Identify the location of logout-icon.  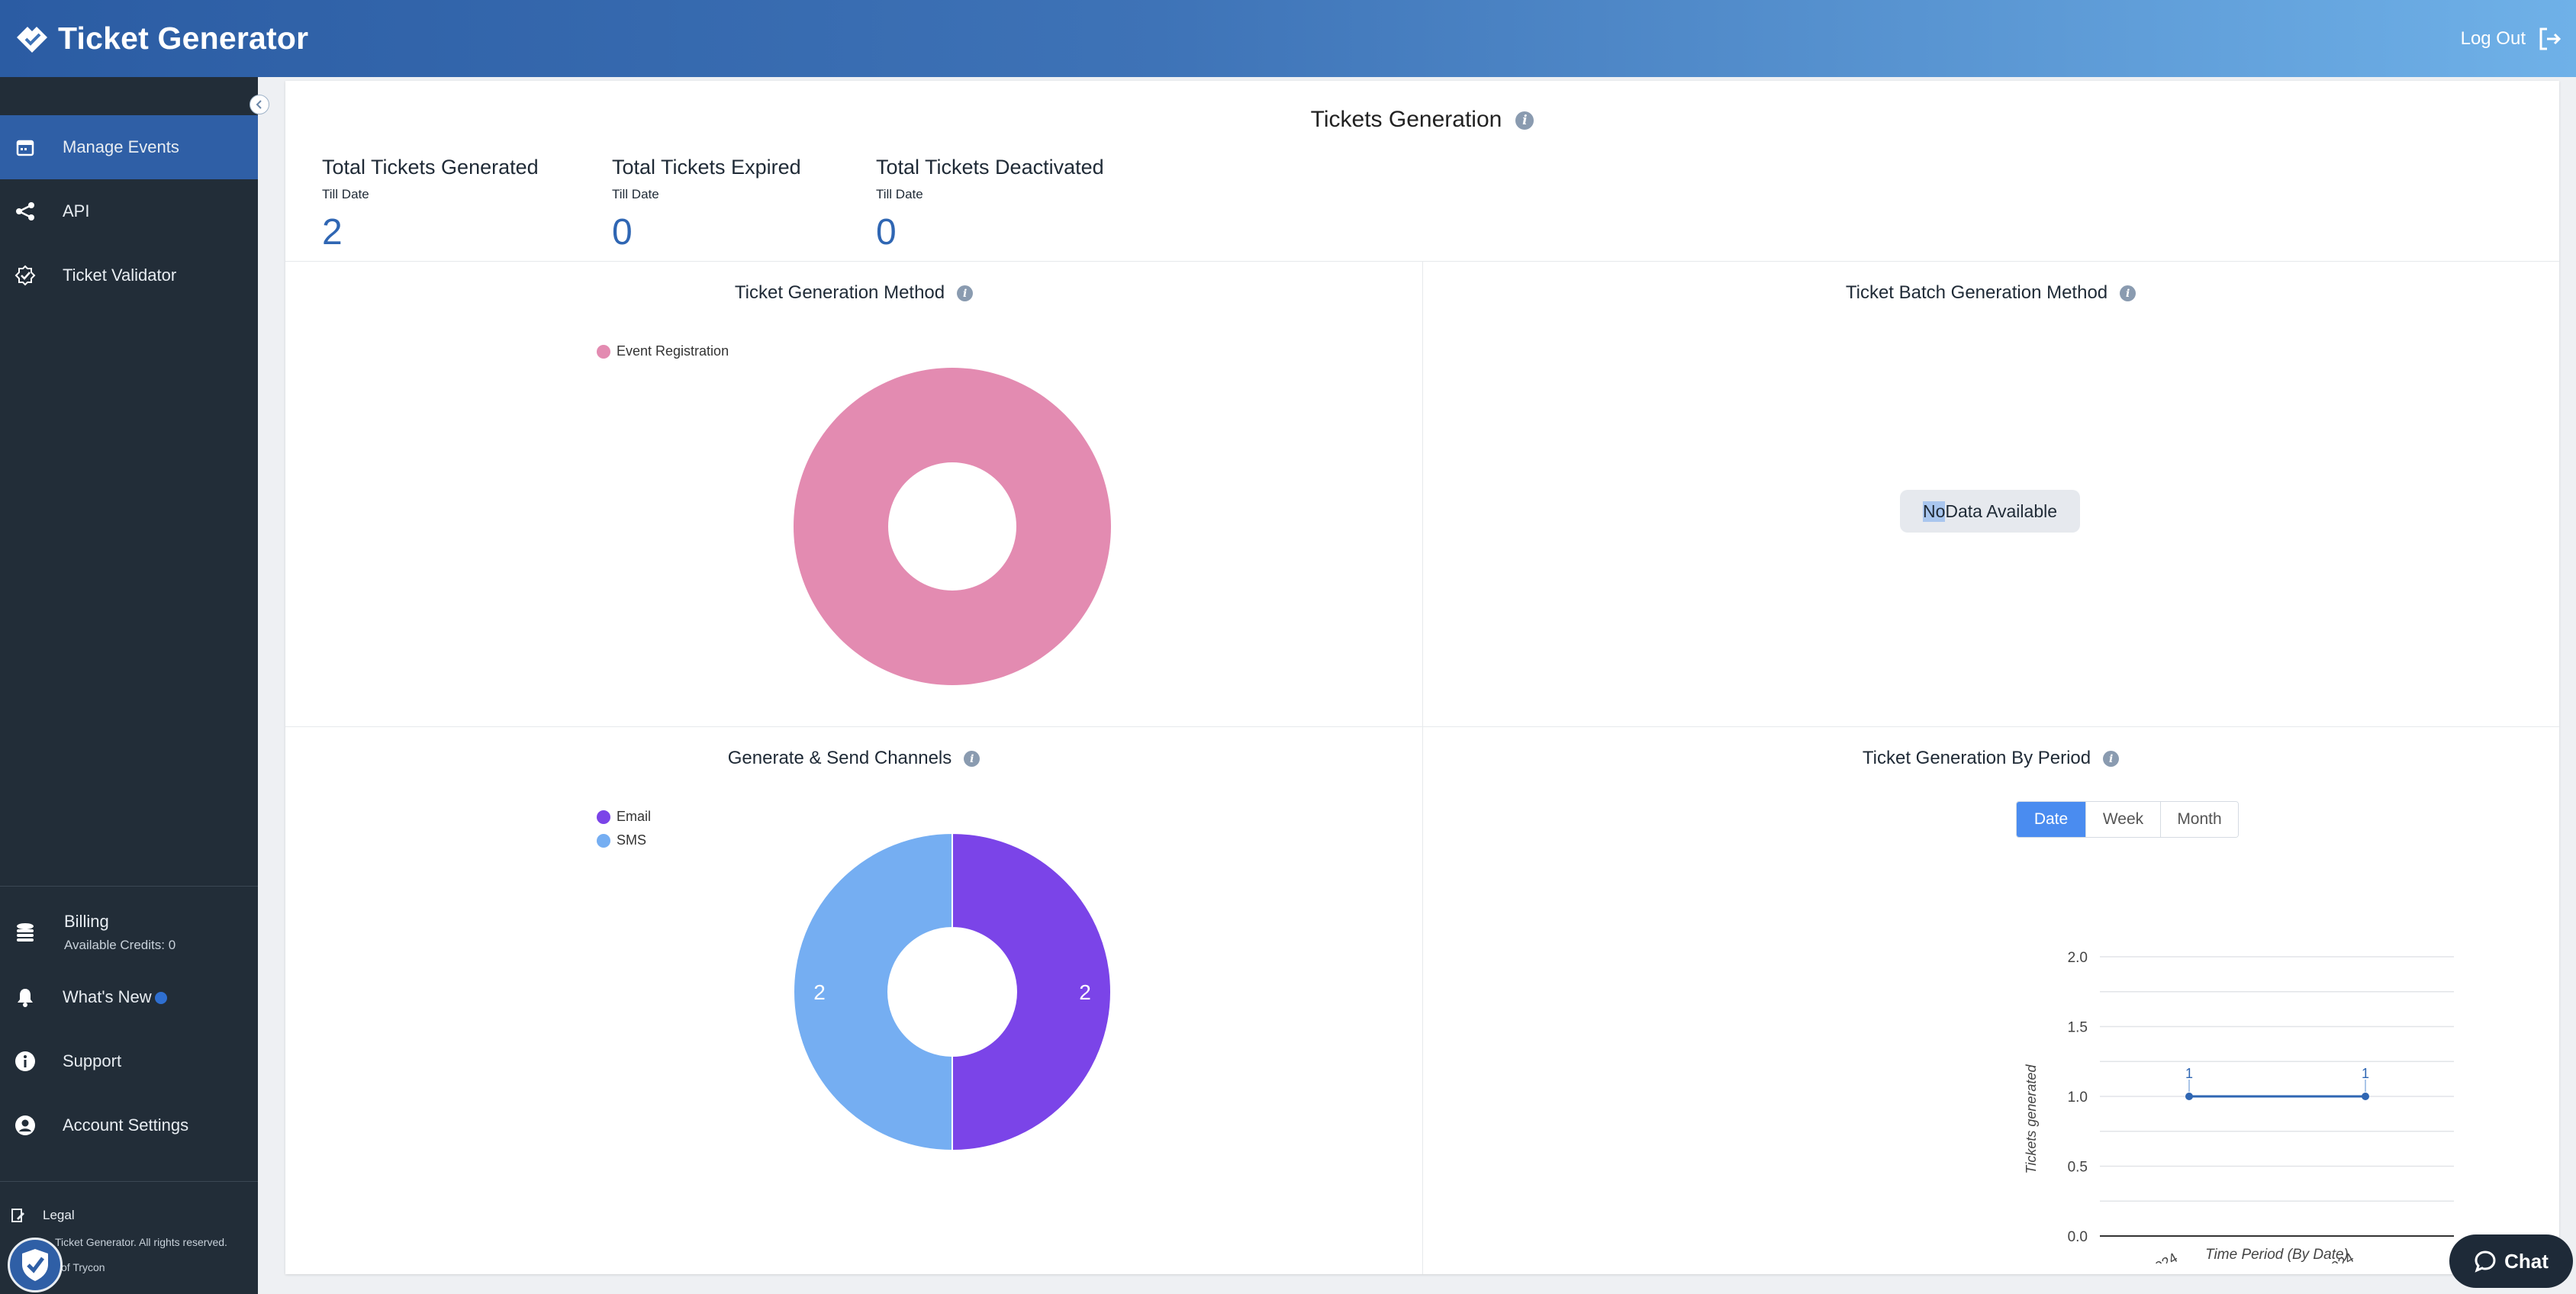
(2550, 38).